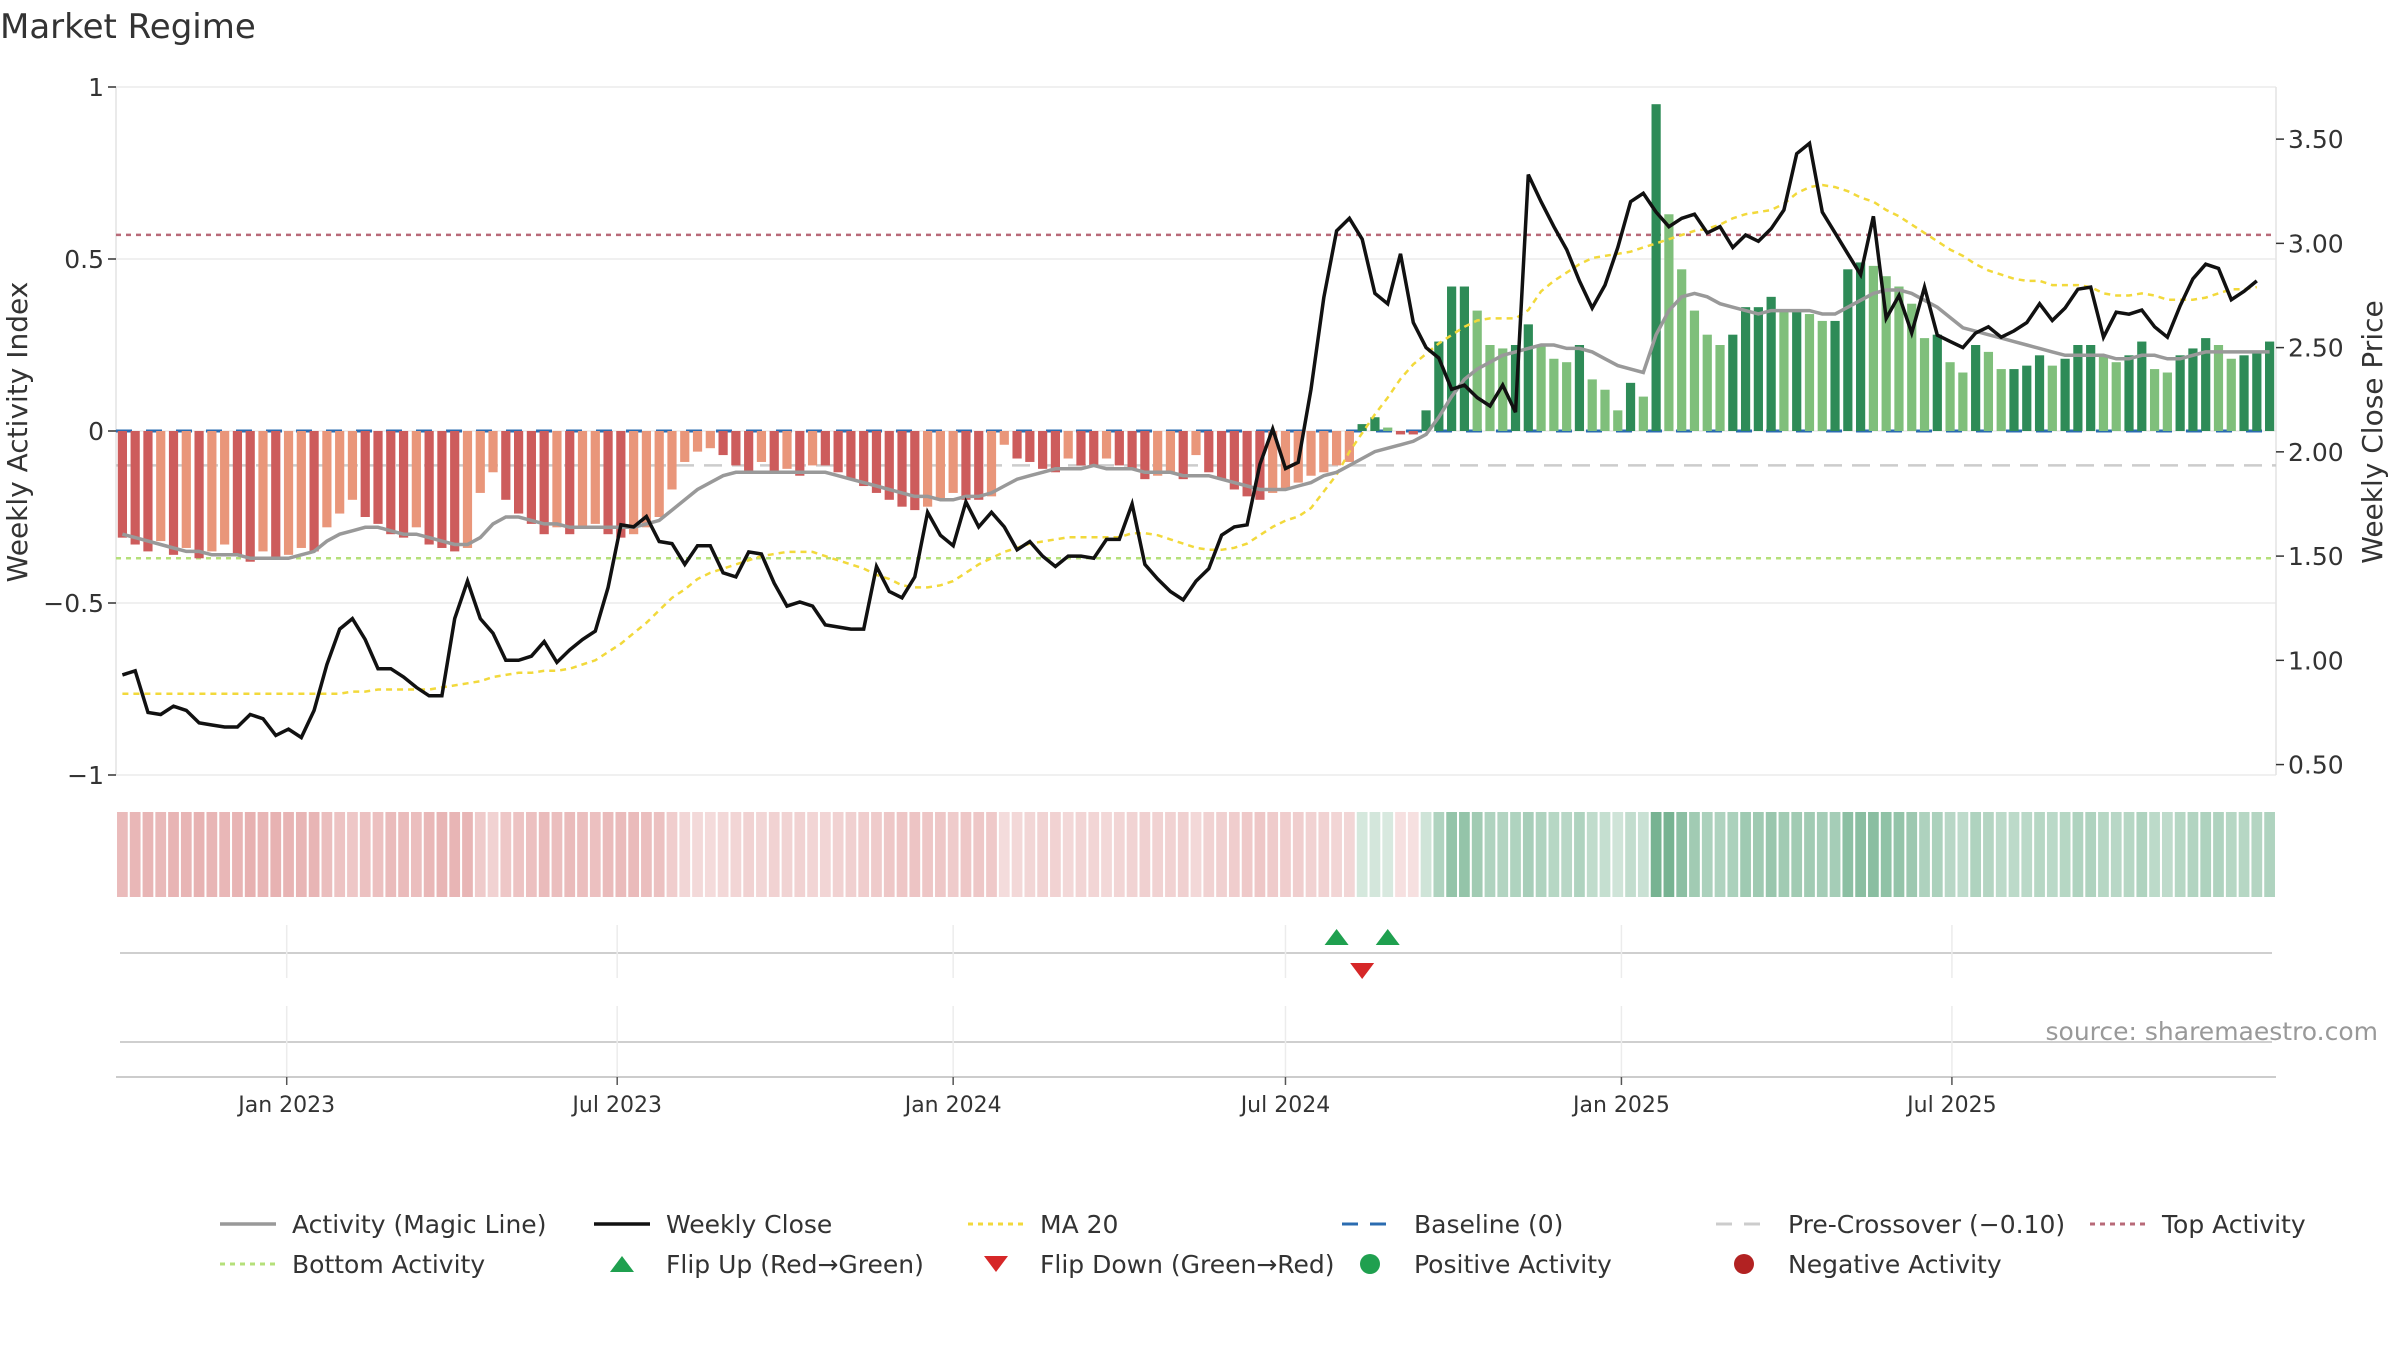 The height and width of the screenshot is (1350, 2400). Describe the element at coordinates (1196, 952) in the screenshot. I see `flip-marker-panel` at that location.